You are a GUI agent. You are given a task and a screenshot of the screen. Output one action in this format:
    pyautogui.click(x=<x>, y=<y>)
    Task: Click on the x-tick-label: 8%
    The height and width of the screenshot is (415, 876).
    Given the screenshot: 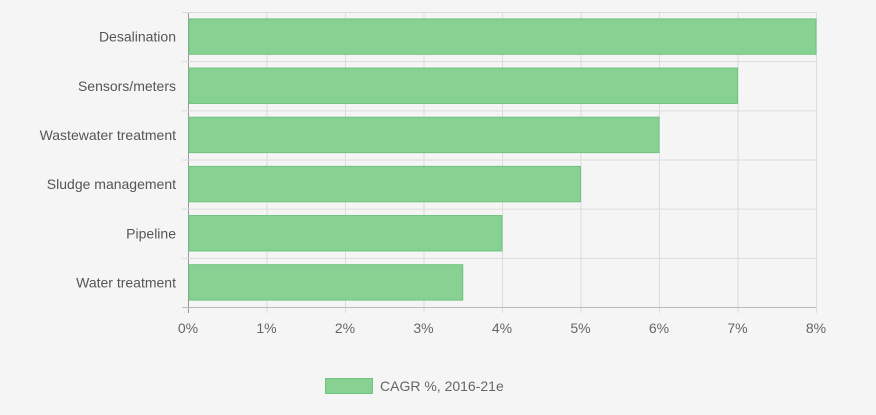 What is the action you would take?
    pyautogui.click(x=816, y=328)
    